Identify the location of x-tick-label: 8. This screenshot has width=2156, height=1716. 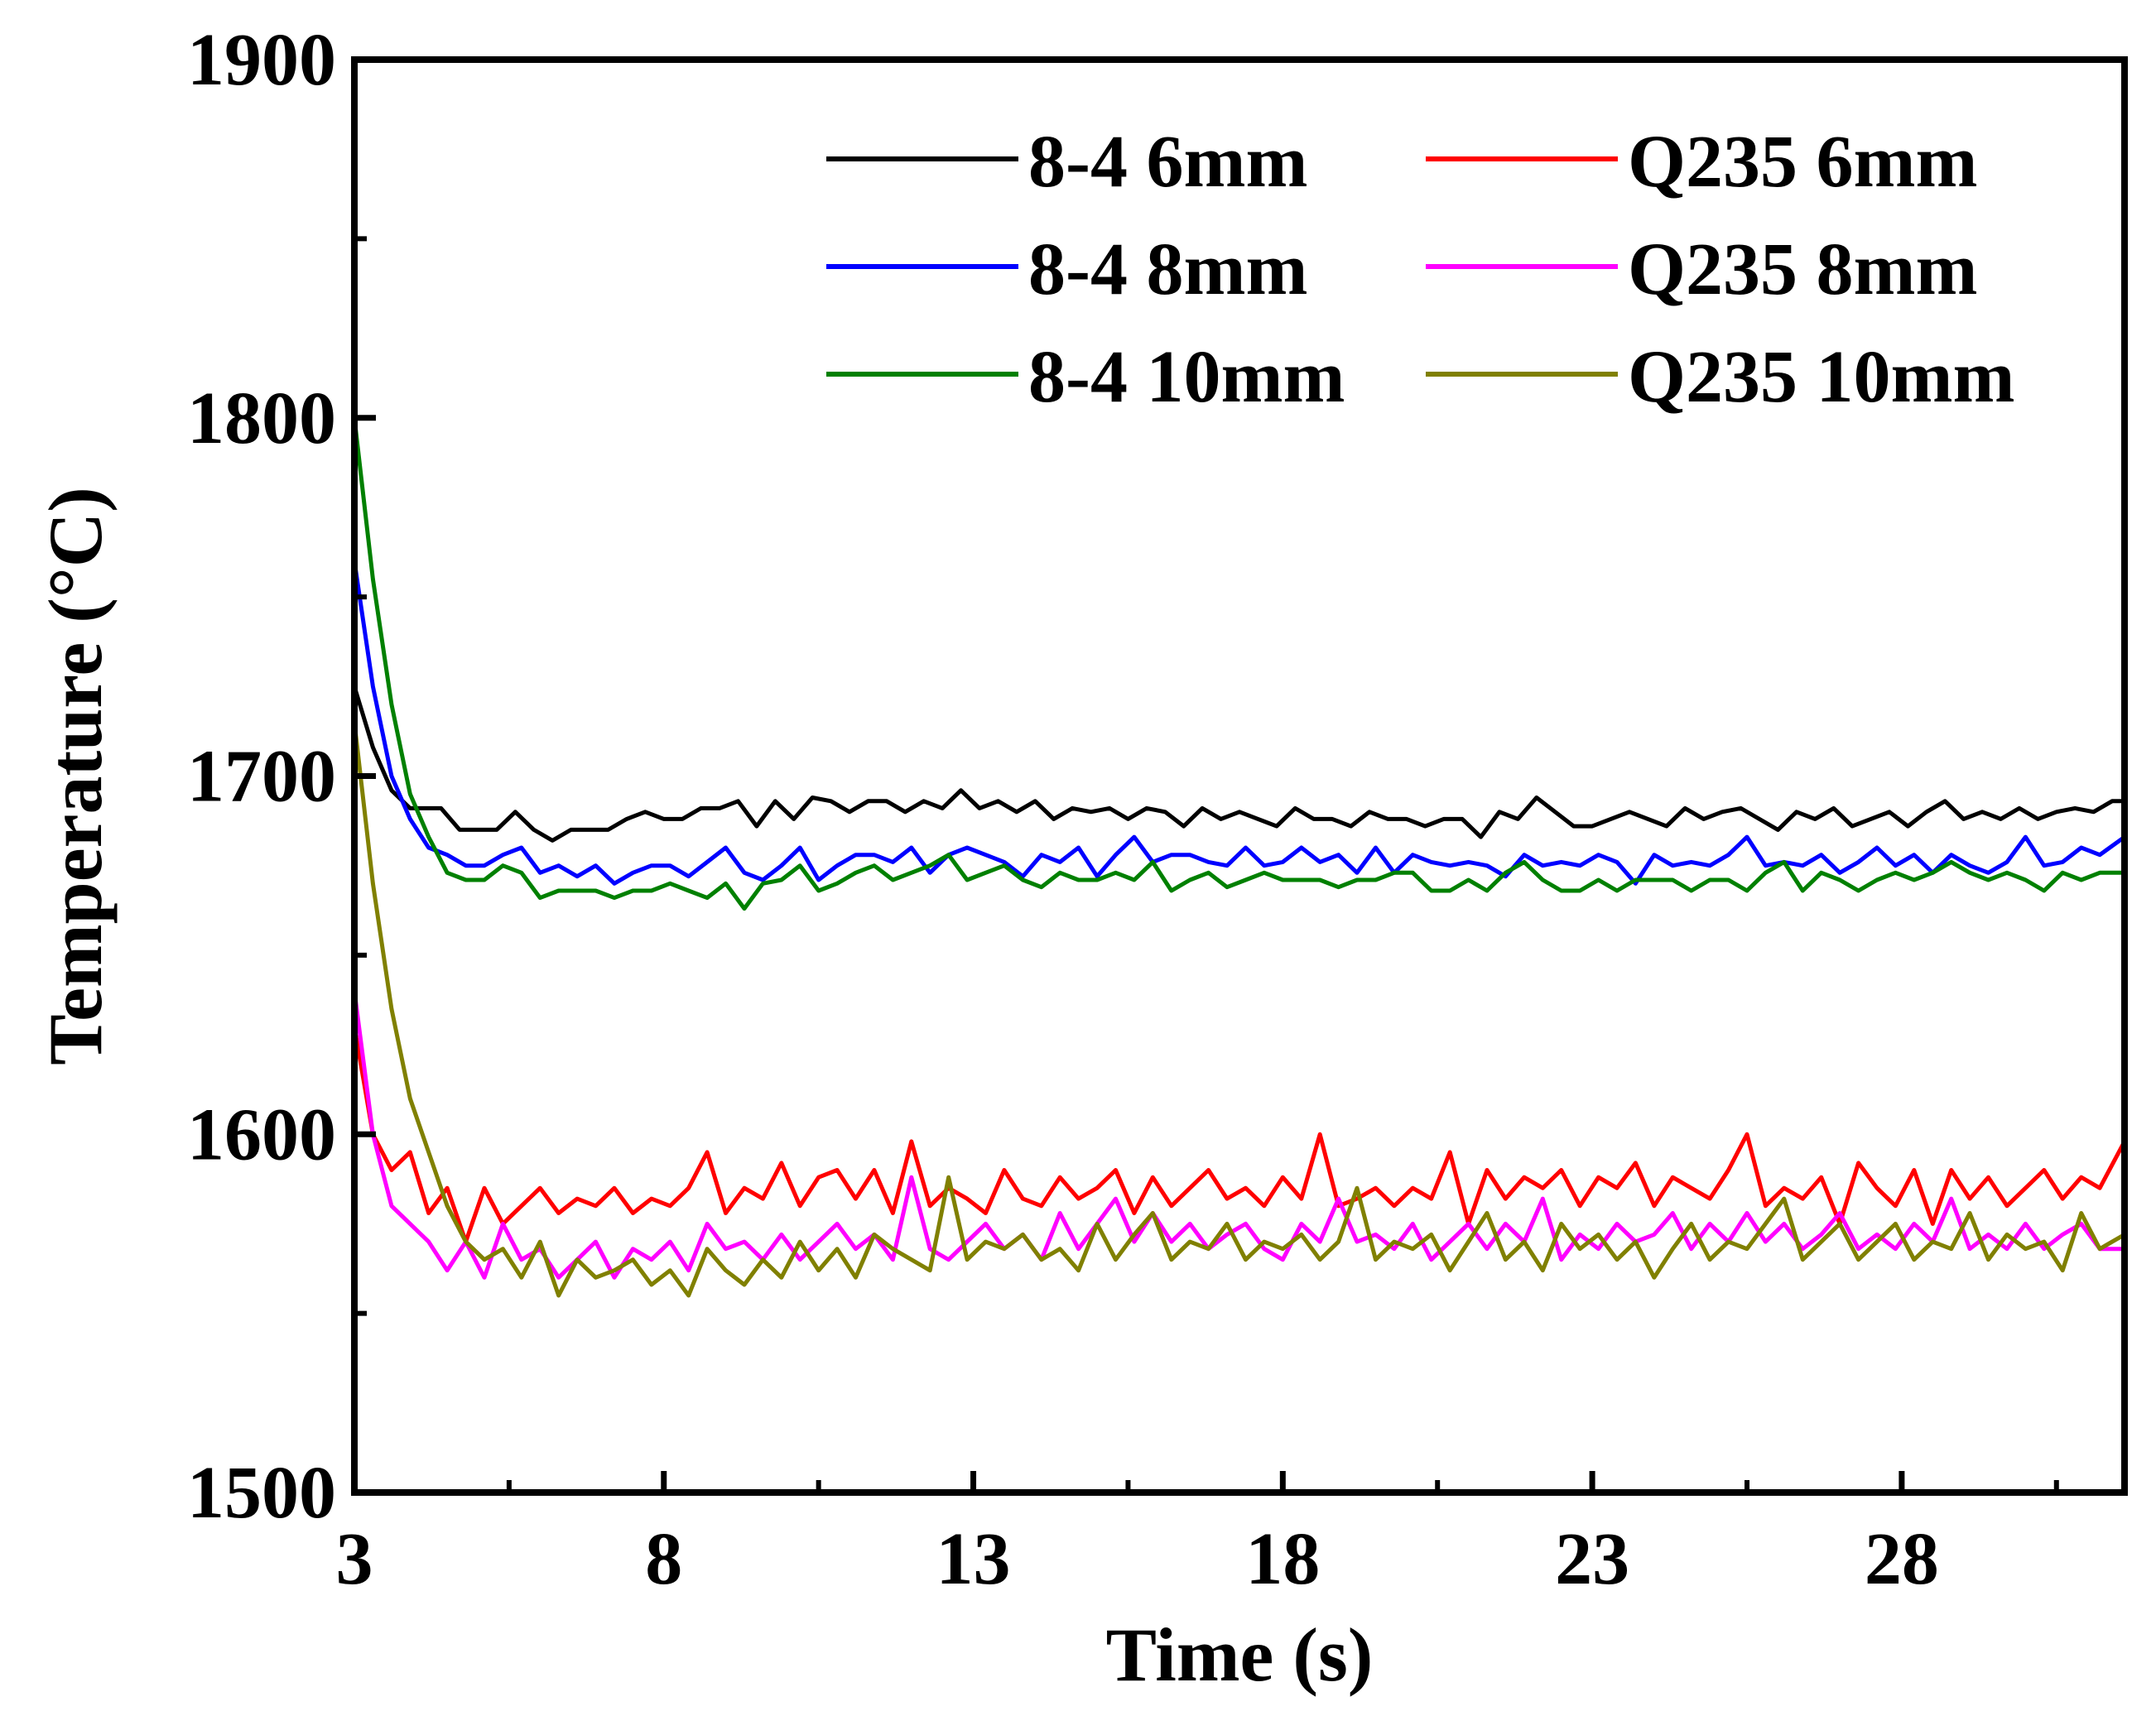
(664, 1559).